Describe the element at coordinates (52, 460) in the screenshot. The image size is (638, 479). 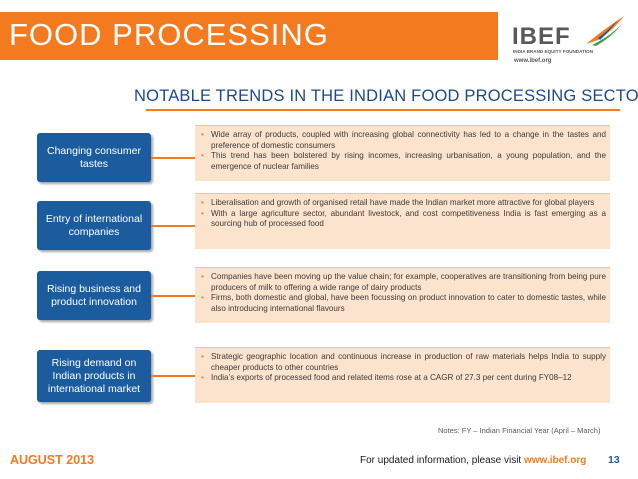
I see `footer-date: AUGUST 2013` at that location.